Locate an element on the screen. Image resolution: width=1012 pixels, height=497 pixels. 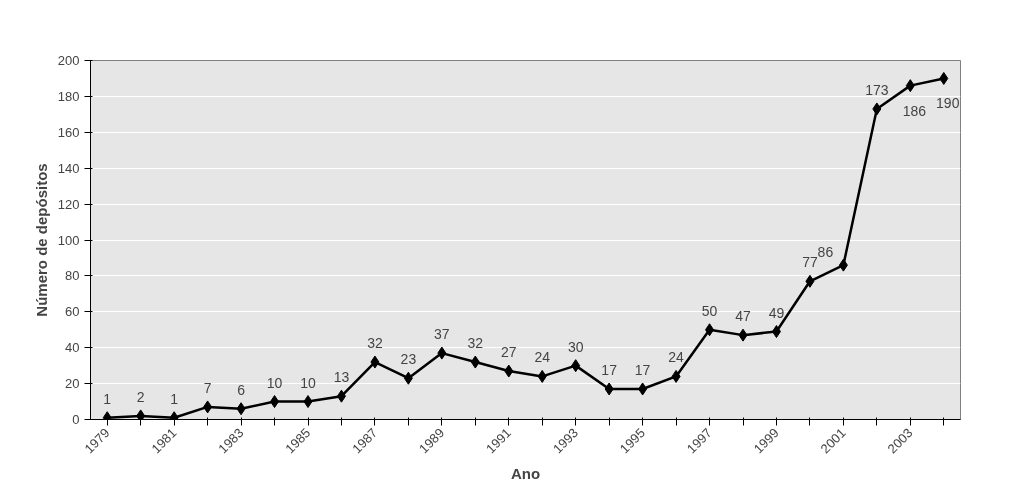
y-tick-label: 100 is located at coordinates (68, 240).